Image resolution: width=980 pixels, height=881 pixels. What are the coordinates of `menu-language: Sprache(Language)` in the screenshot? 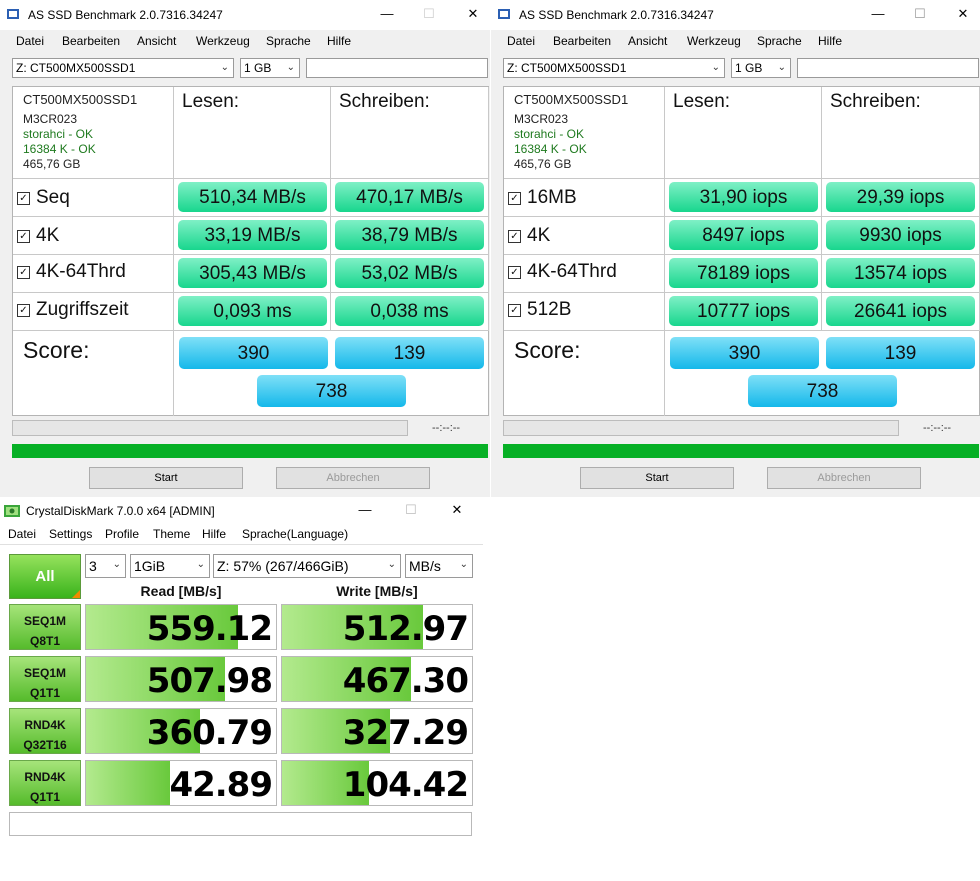 It's located at (295, 534).